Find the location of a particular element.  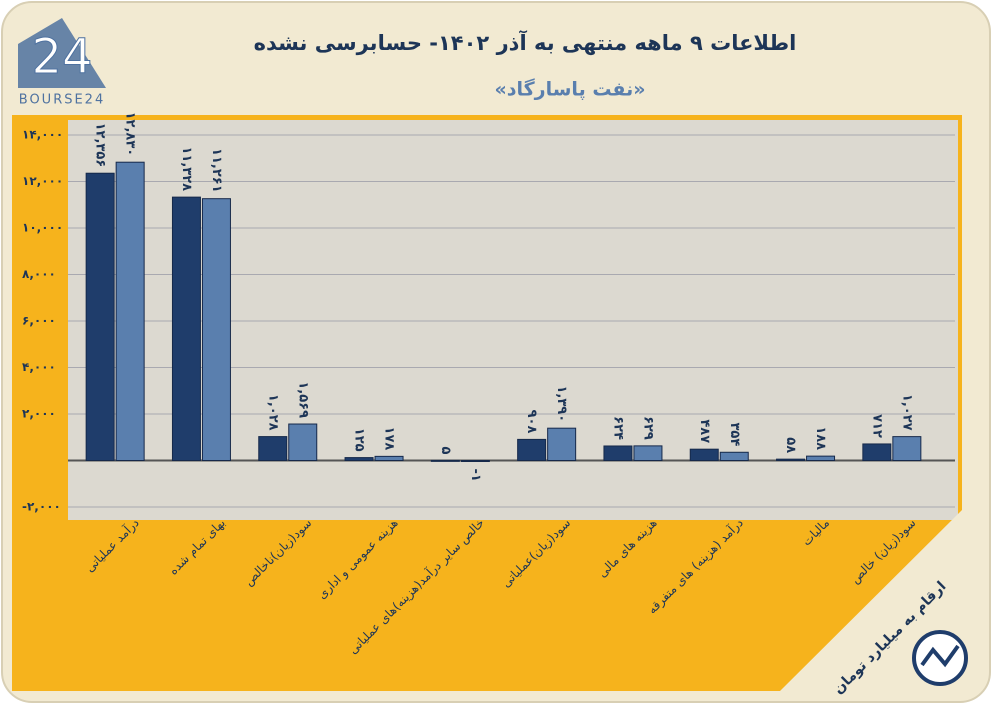

logo-mark: 24 is located at coordinates (61, 57).